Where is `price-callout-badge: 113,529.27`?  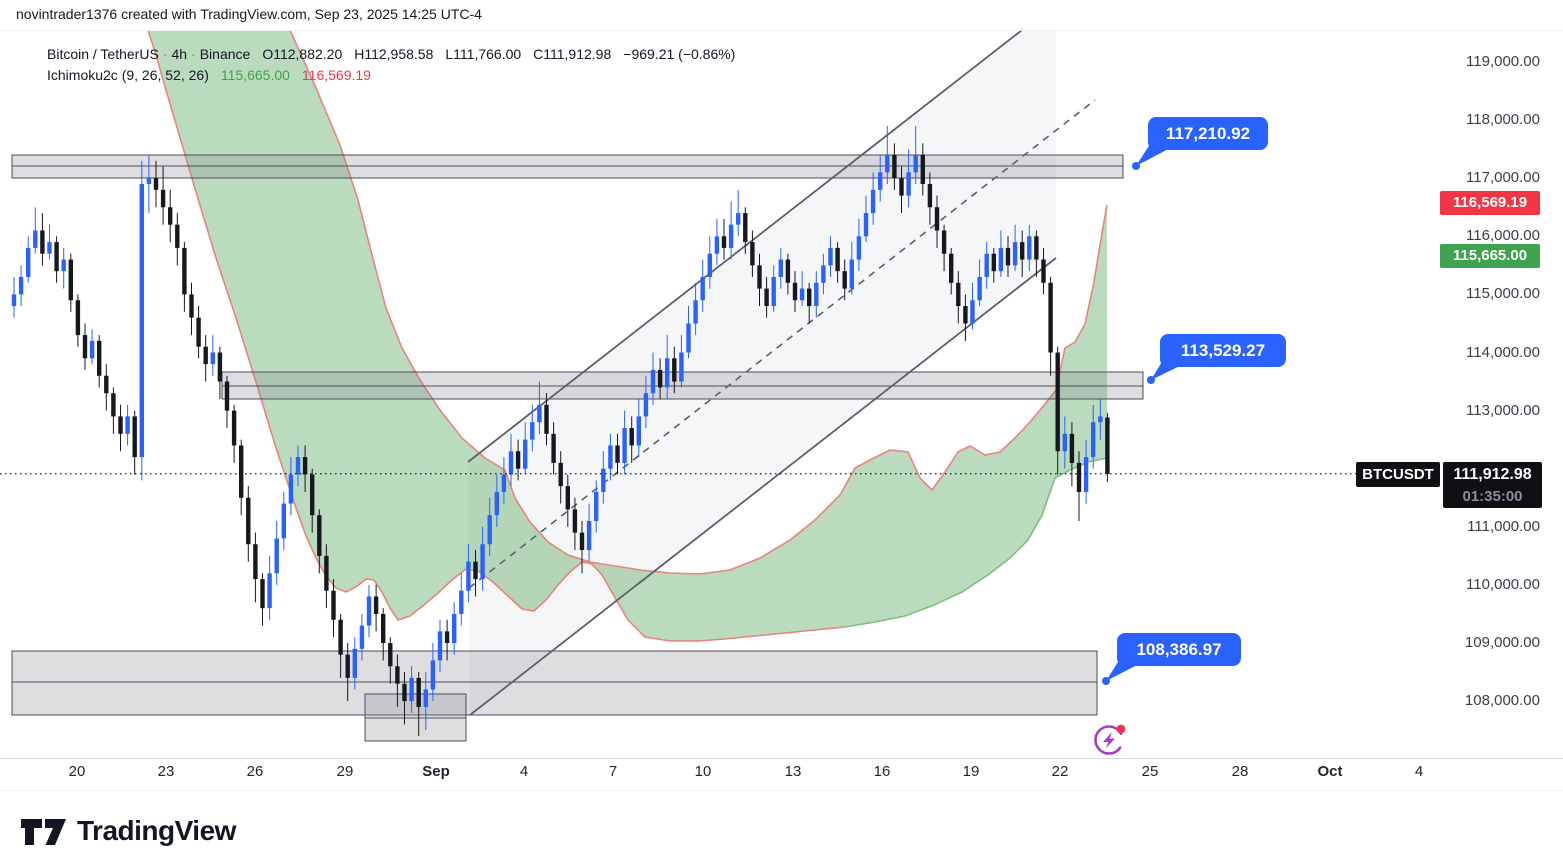 price-callout-badge: 113,529.27 is located at coordinates (1223, 350).